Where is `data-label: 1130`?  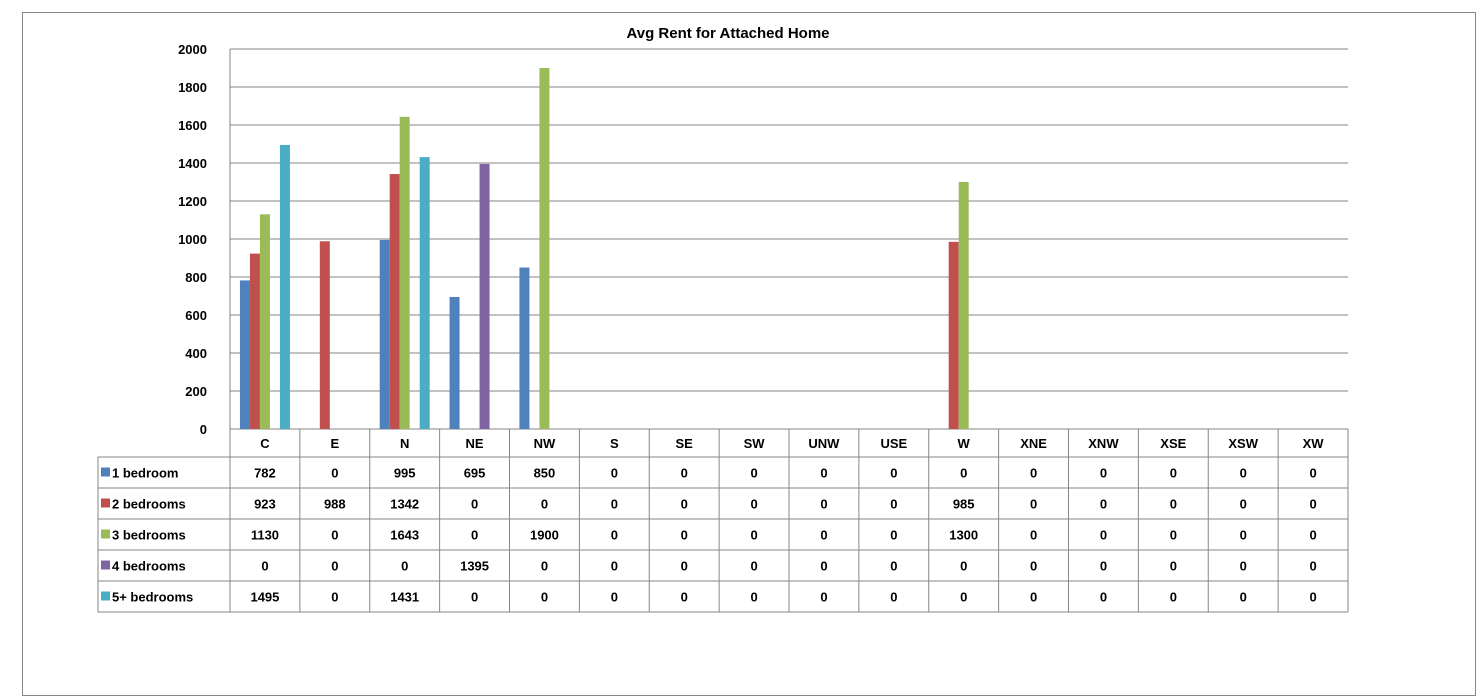 data-label: 1130 is located at coordinates (265, 535).